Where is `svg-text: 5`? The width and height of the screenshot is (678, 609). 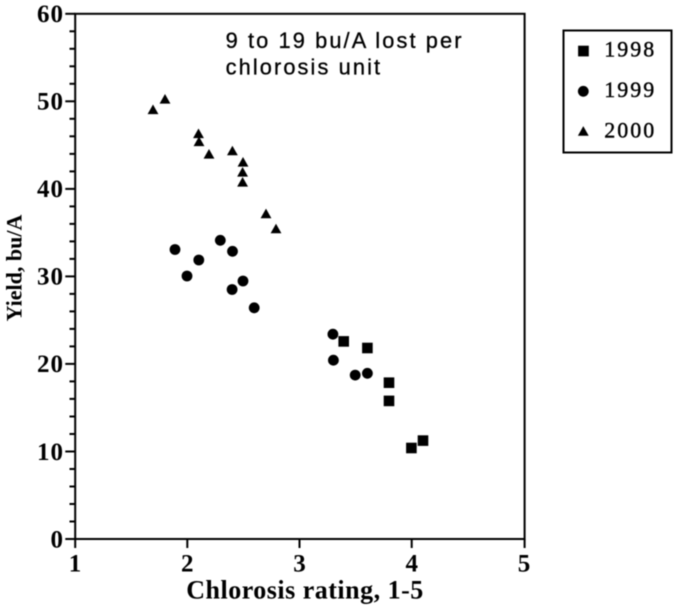
svg-text: 5 is located at coordinates (524, 564).